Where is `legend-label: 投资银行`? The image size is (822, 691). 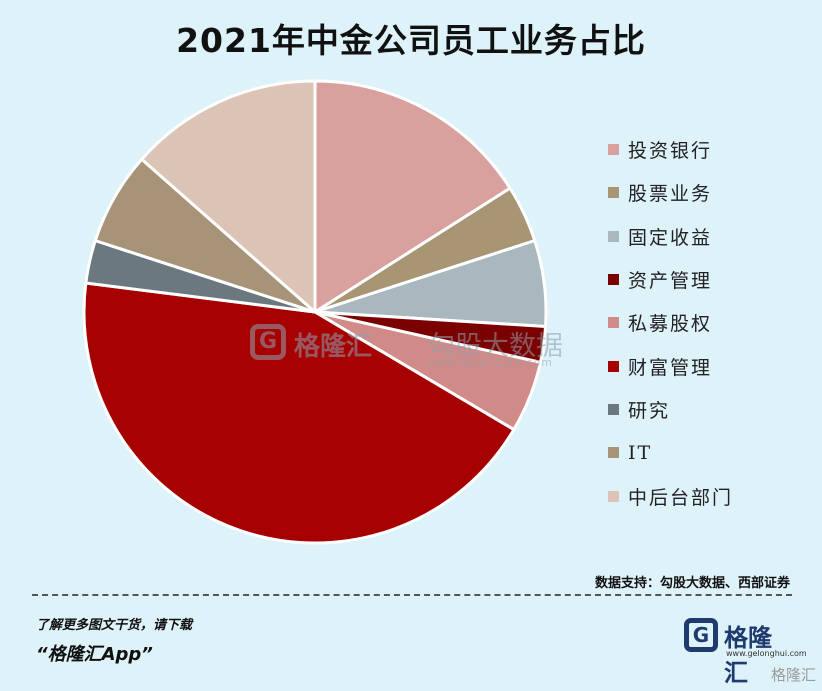
legend-label: 投资银行 is located at coordinates (670, 151).